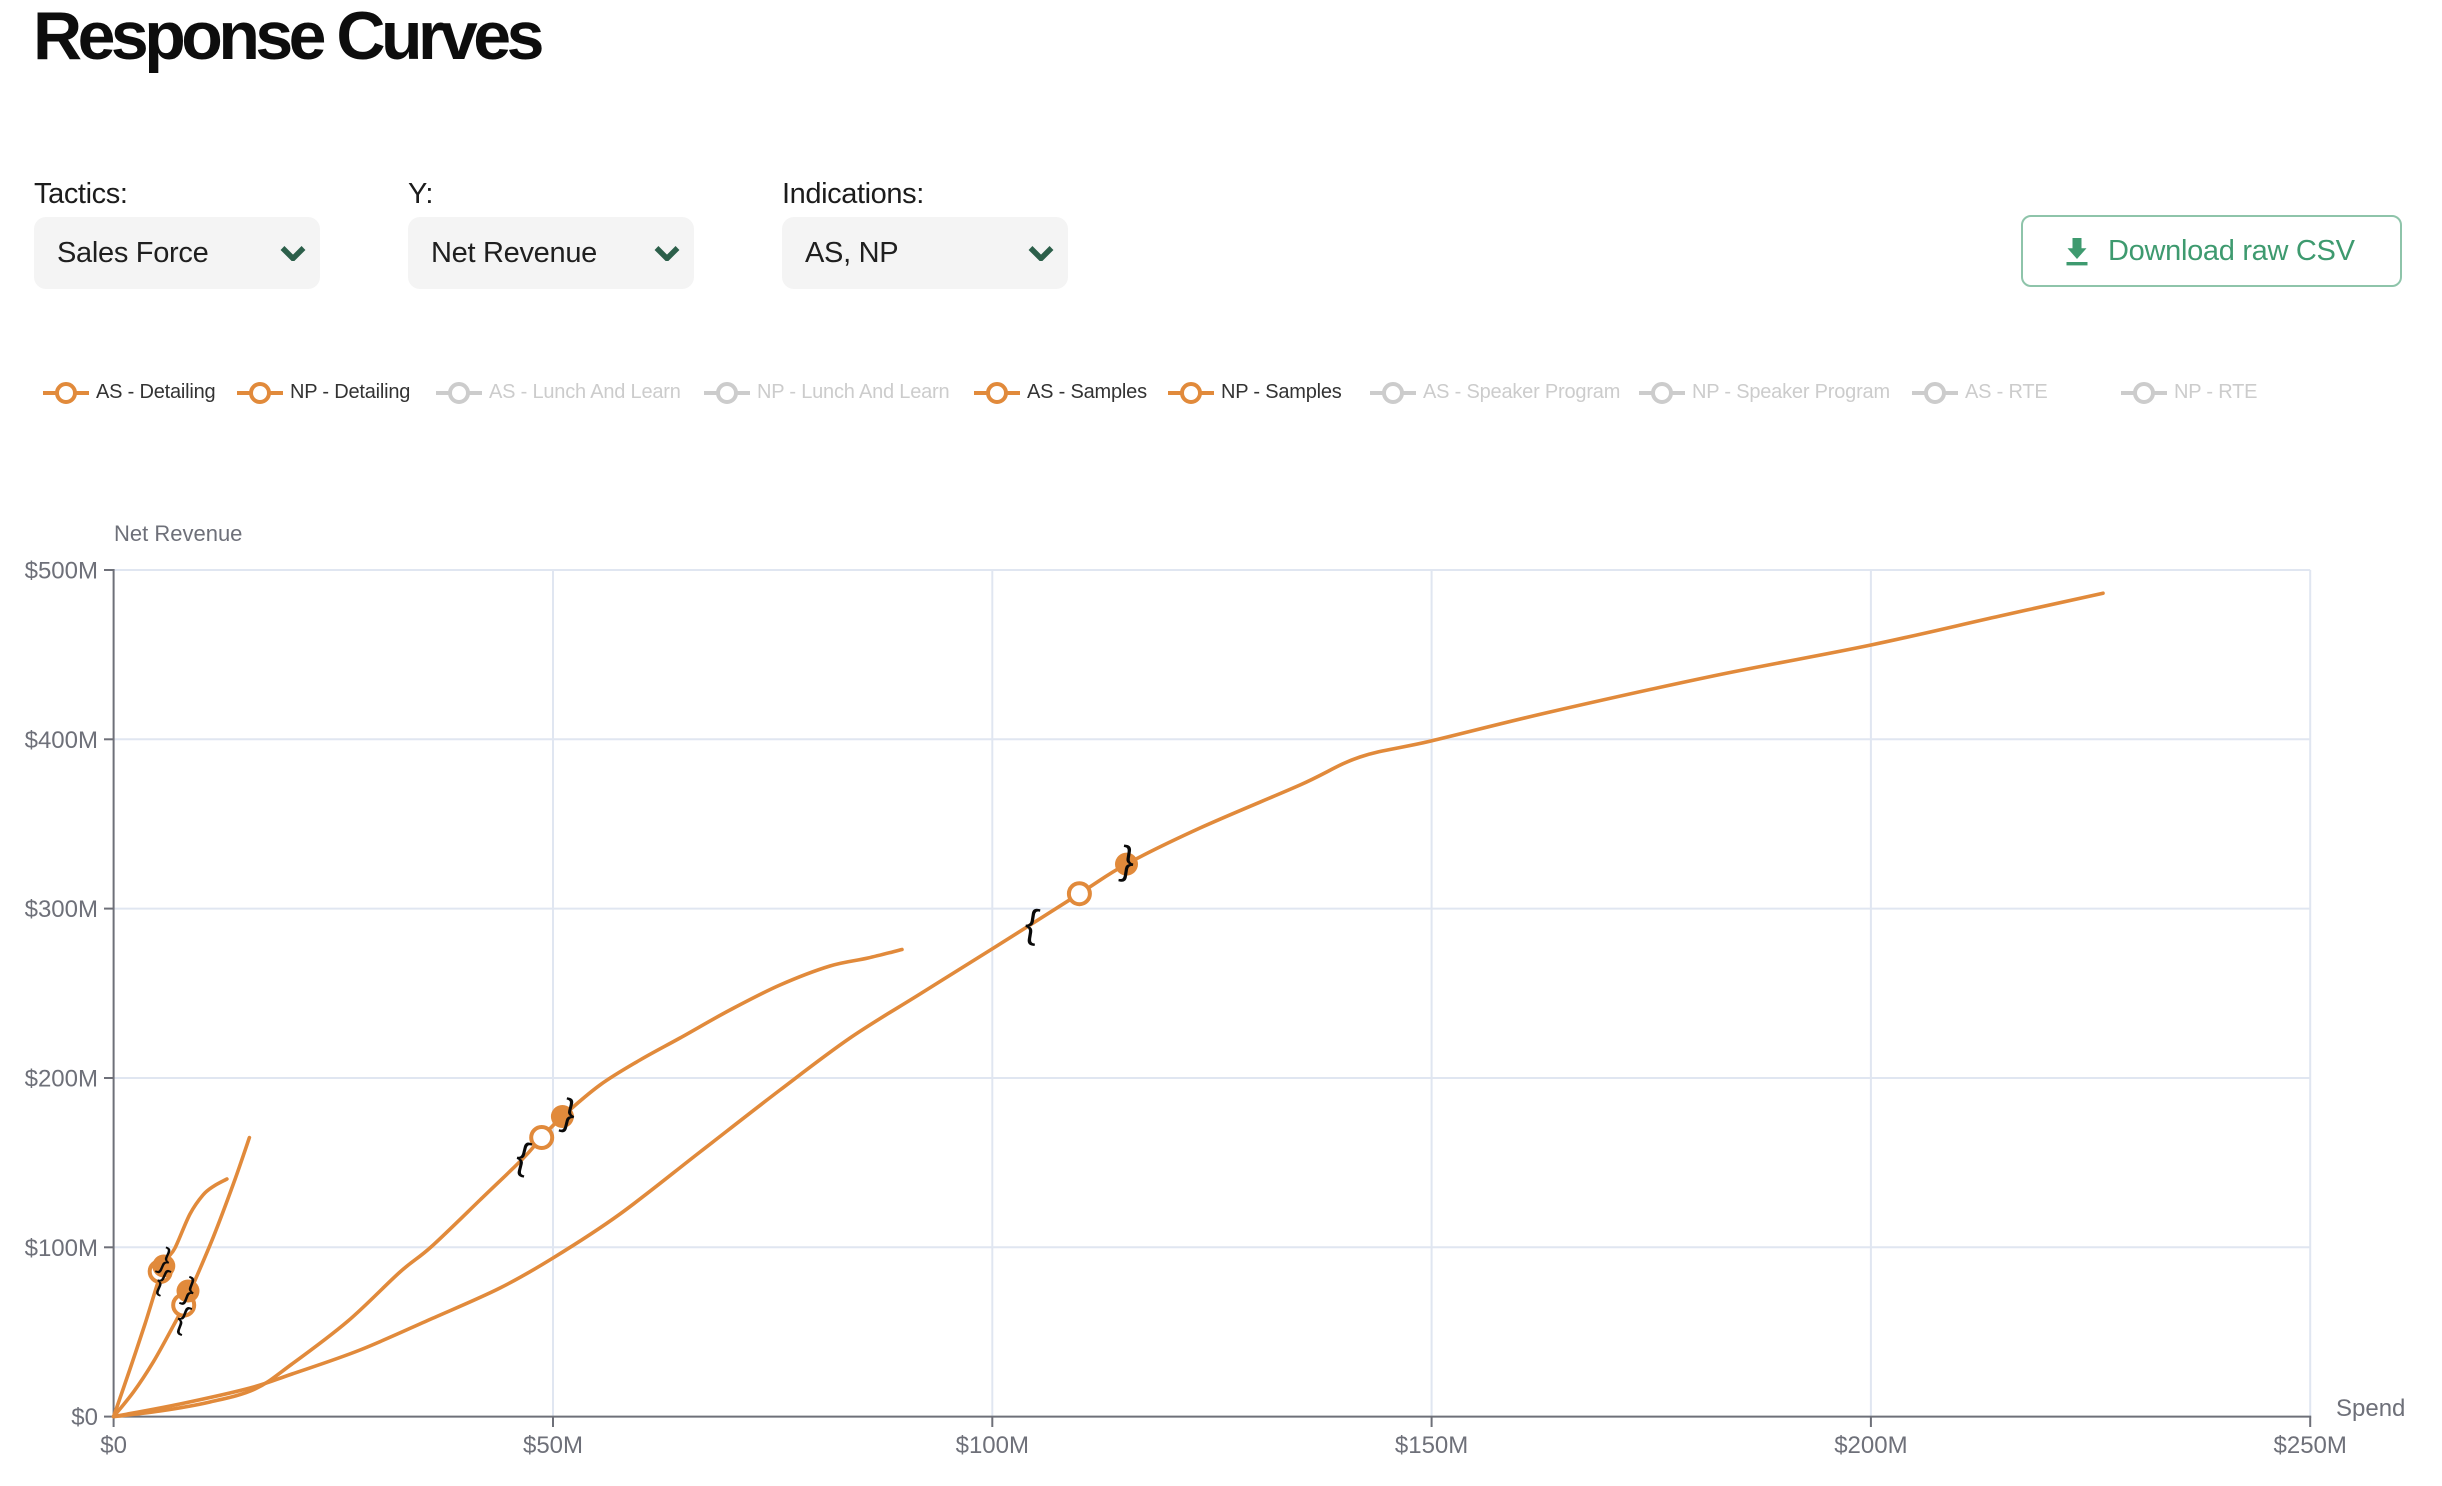 Image resolution: width=2442 pixels, height=1486 pixels. Describe the element at coordinates (1431, 1445) in the screenshot. I see `svg-text: $150M` at that location.